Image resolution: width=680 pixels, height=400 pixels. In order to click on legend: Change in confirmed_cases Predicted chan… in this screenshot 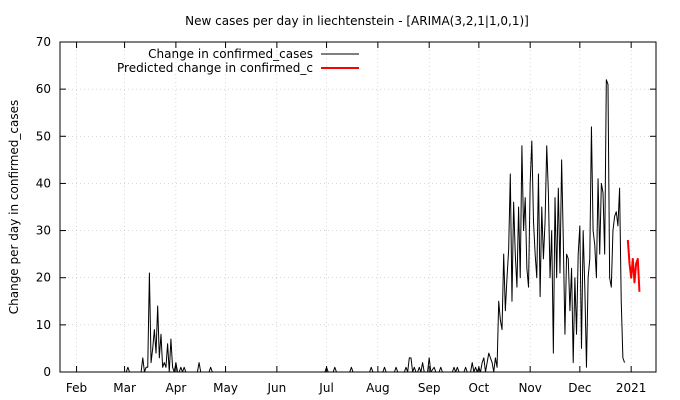, I will do `click(238, 61)`.